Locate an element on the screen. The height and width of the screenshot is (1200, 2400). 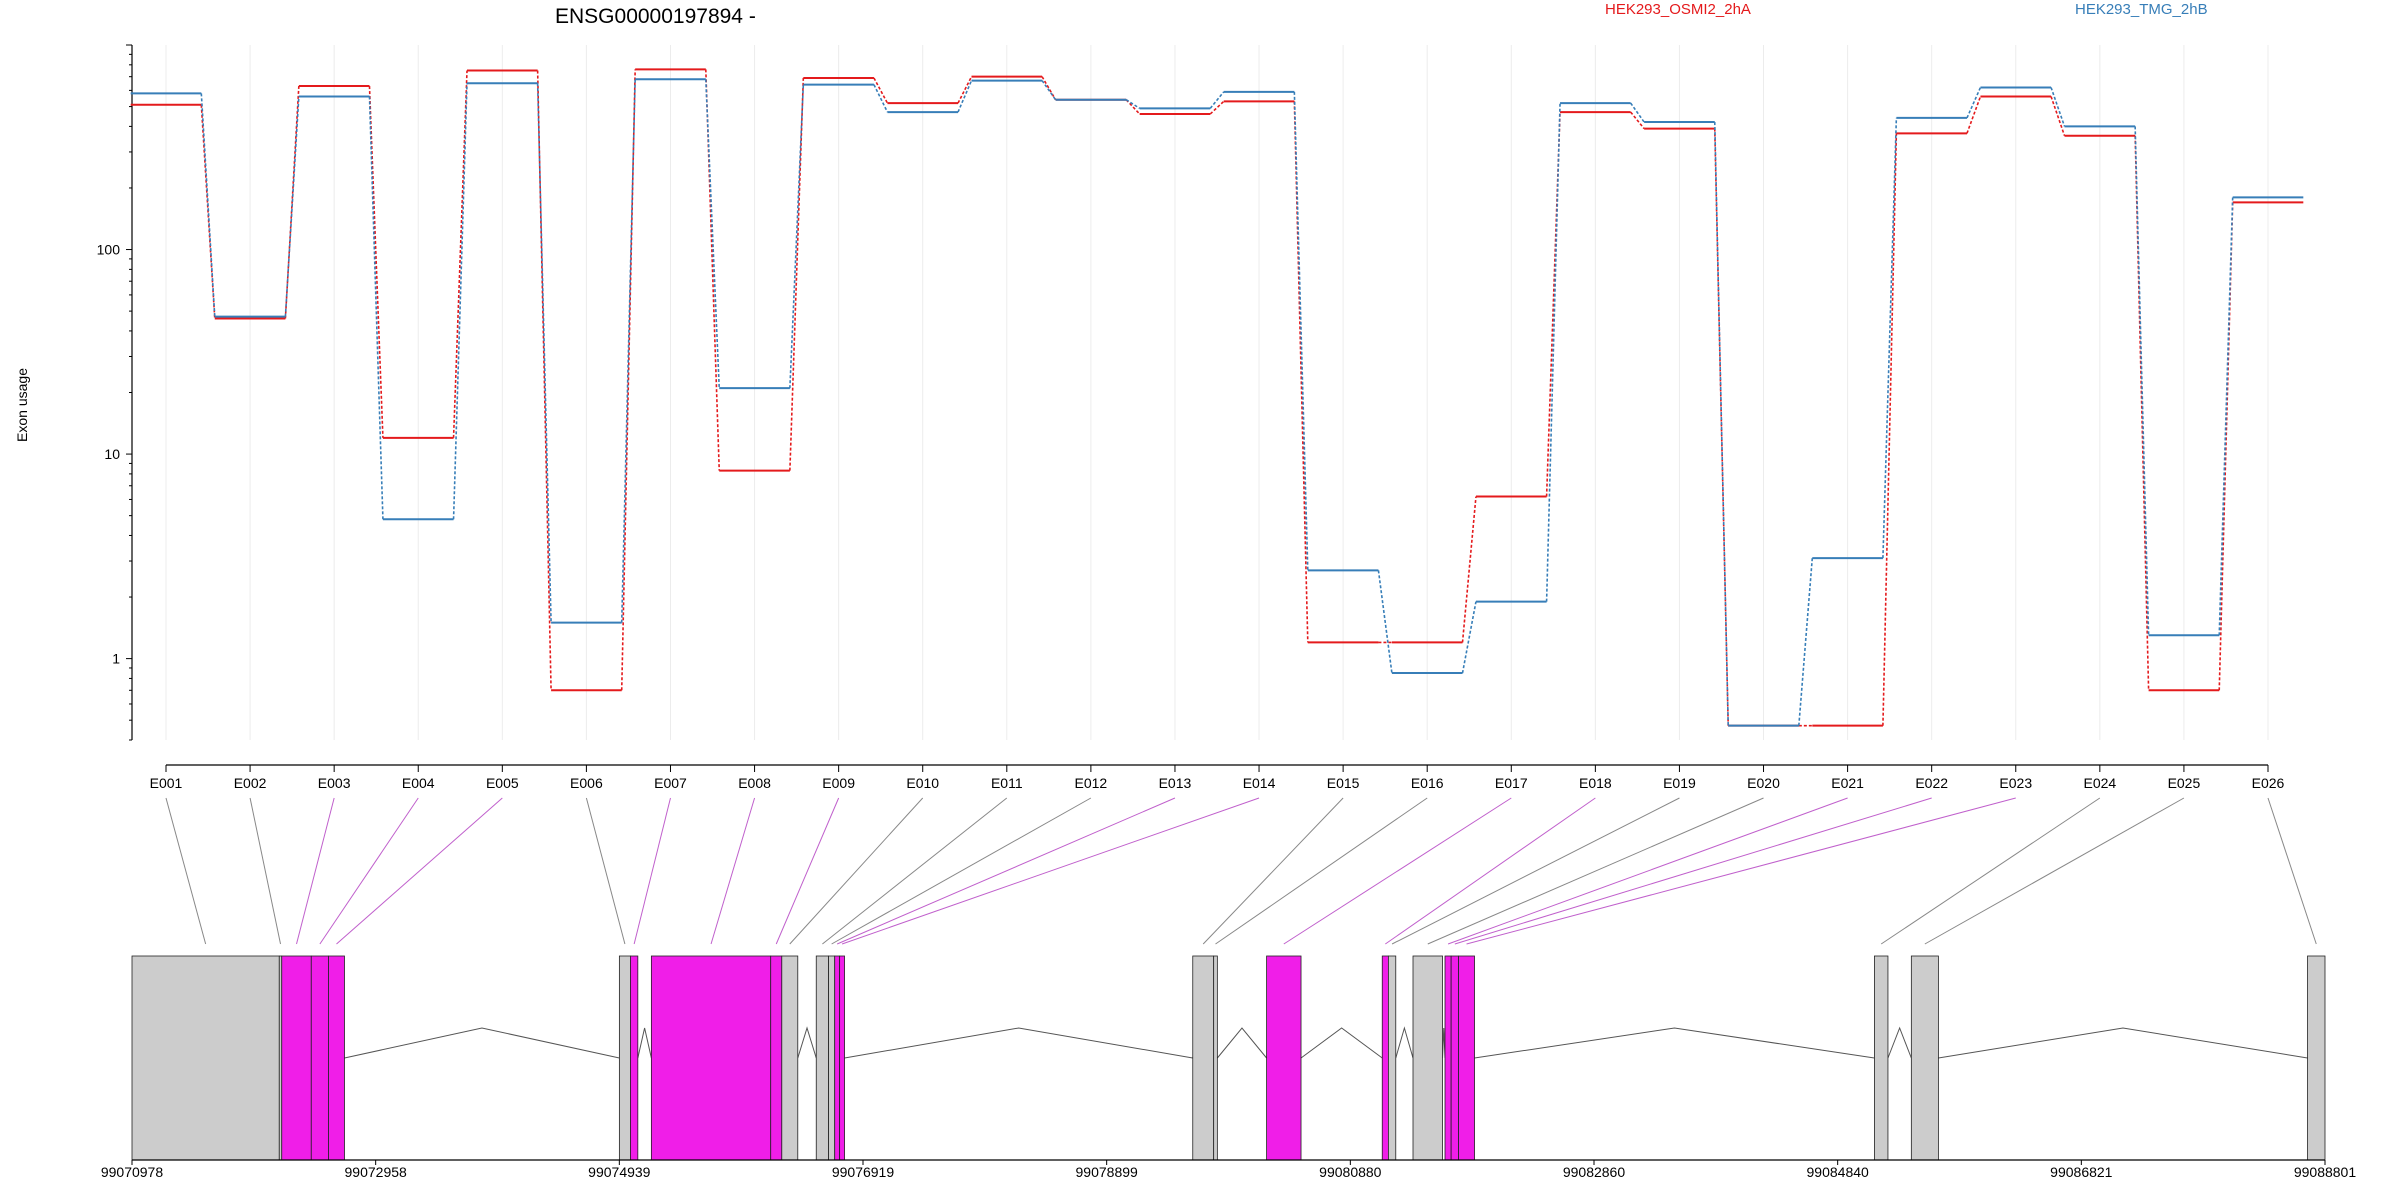
connector-E024 is located at coordinates (1990, 871).